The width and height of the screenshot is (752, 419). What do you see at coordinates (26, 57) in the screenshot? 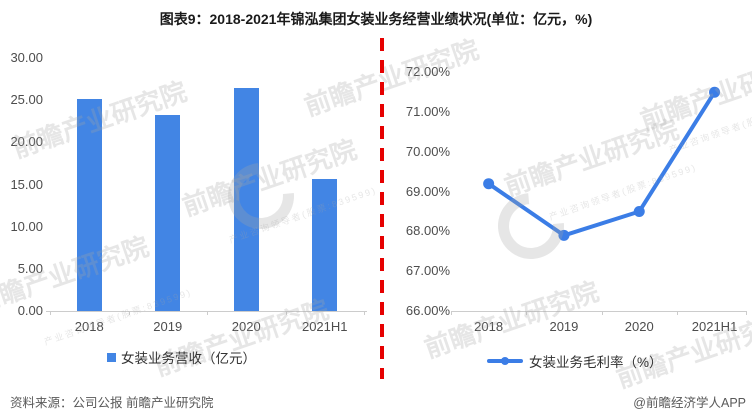
I see `bar-y-axis-tick-label: 30.00` at bounding box center [26, 57].